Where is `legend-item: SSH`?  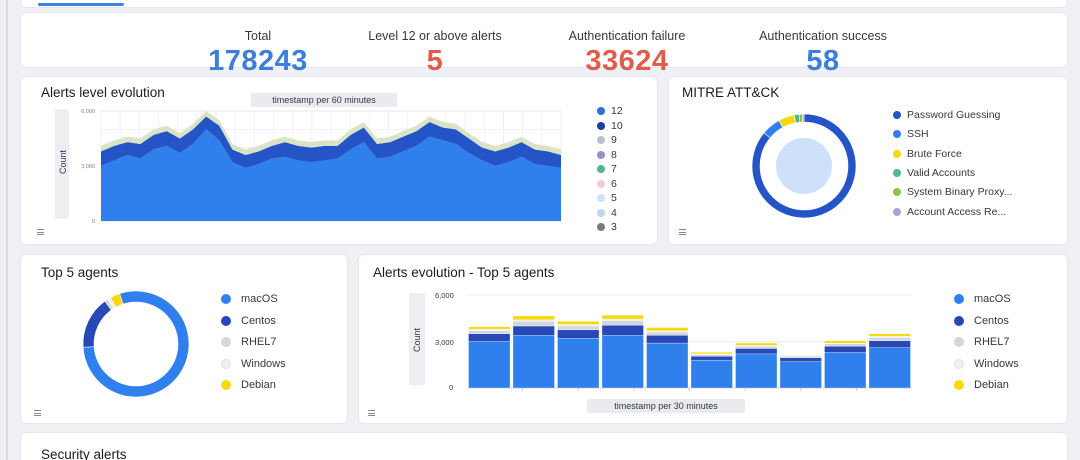 legend-item: SSH is located at coordinates (911, 134).